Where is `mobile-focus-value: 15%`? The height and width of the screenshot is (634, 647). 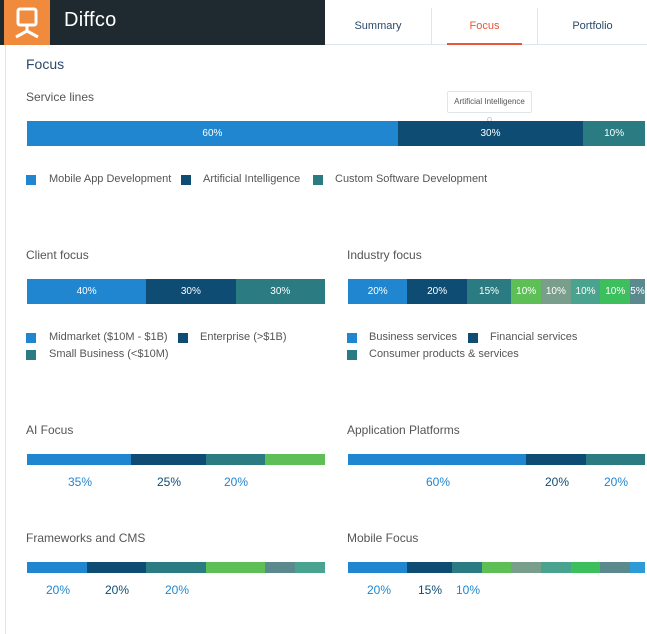
mobile-focus-value: 15% is located at coordinates (430, 590).